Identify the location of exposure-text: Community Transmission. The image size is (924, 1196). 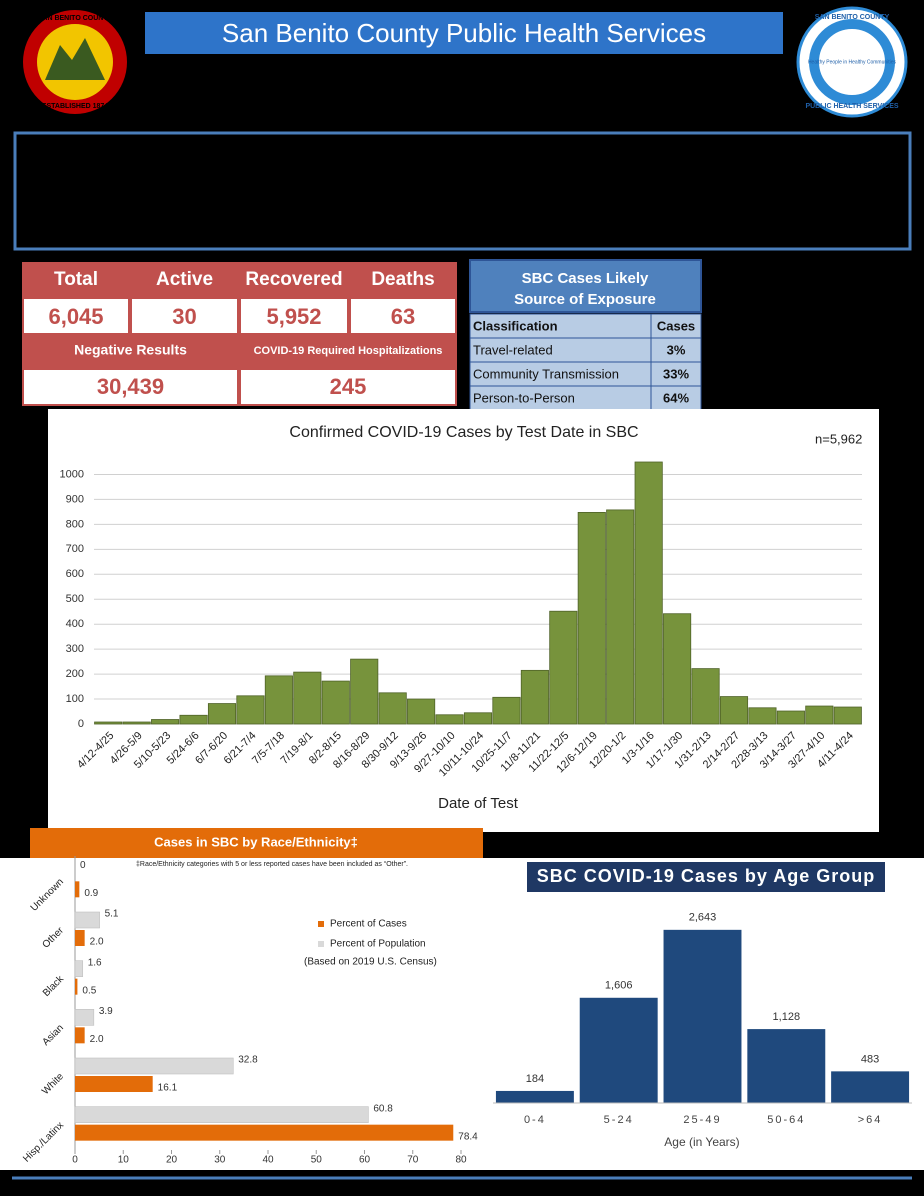
(546, 373).